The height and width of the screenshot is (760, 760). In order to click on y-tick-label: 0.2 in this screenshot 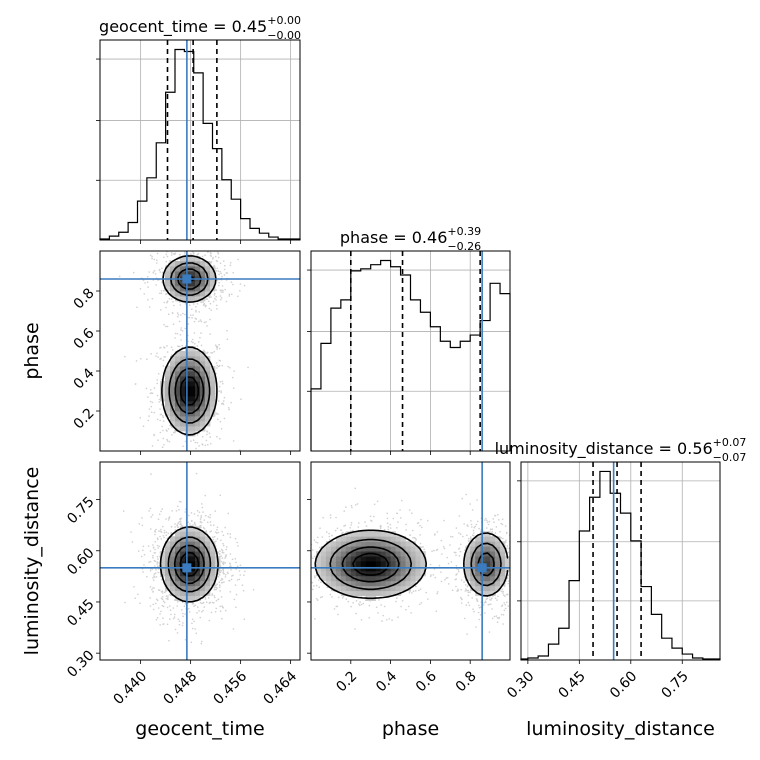, I will do `click(84, 418)`.